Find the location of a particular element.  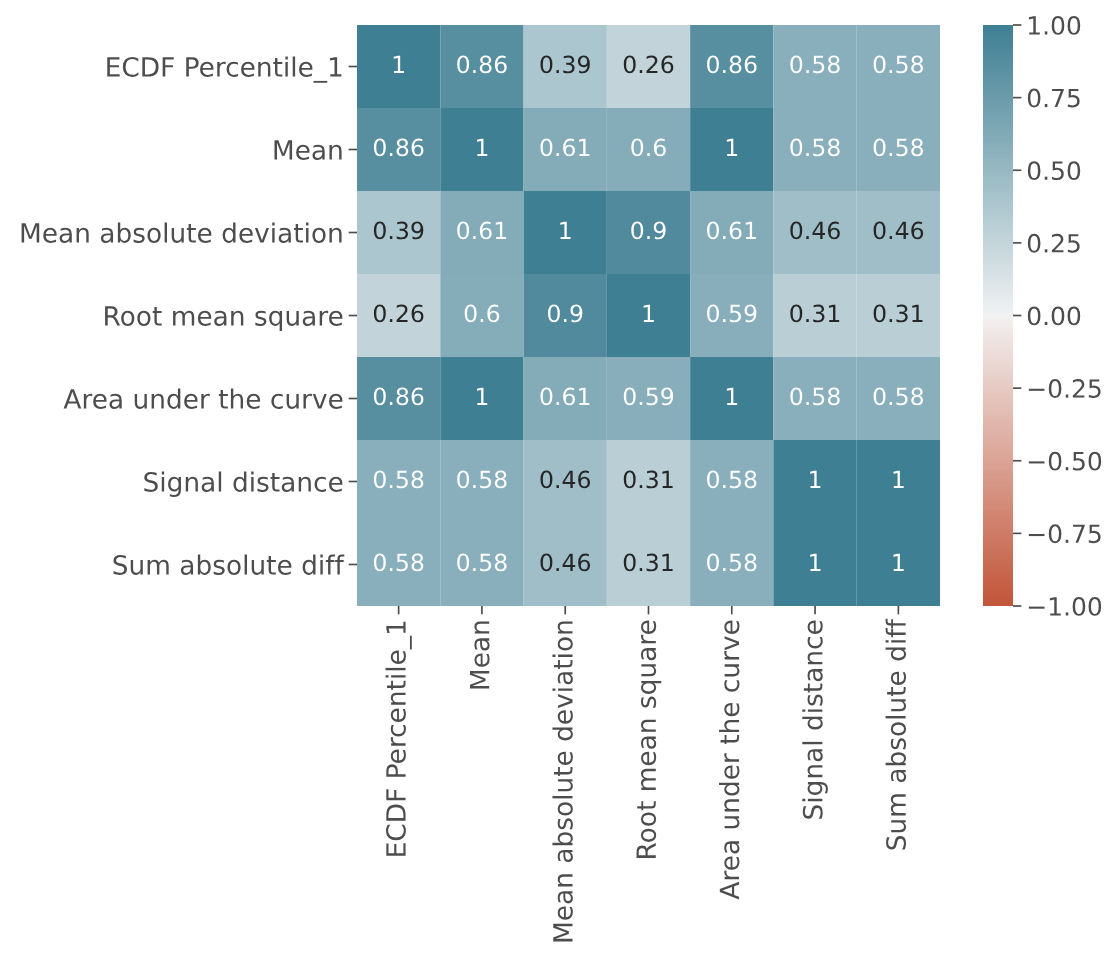

color-bar-label: 0.00 is located at coordinates (1054, 316).